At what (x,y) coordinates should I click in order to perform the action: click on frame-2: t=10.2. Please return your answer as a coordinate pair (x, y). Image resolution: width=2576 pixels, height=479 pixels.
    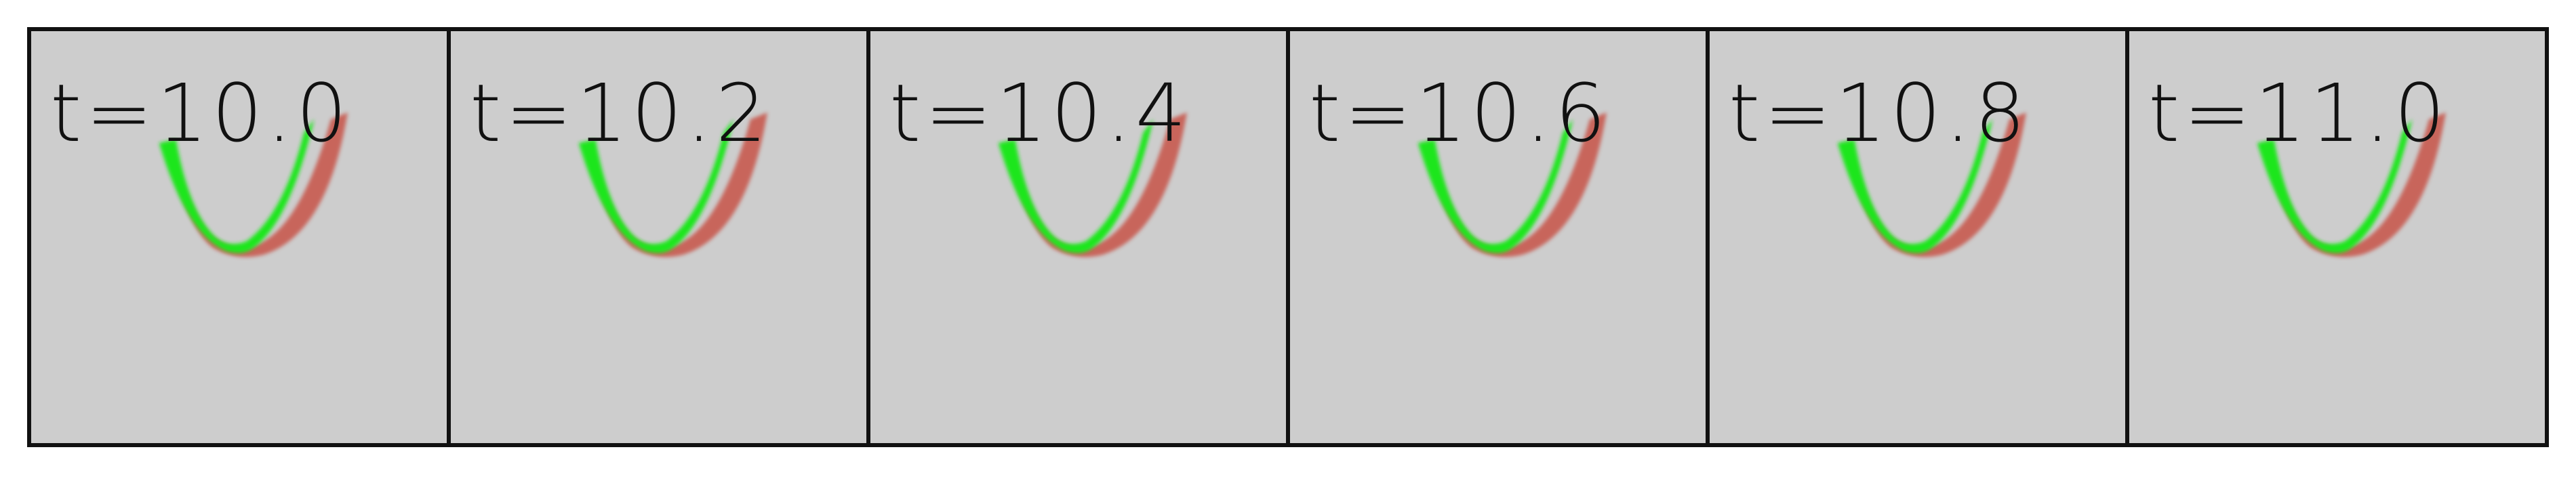
    Looking at the image, I should click on (658, 237).